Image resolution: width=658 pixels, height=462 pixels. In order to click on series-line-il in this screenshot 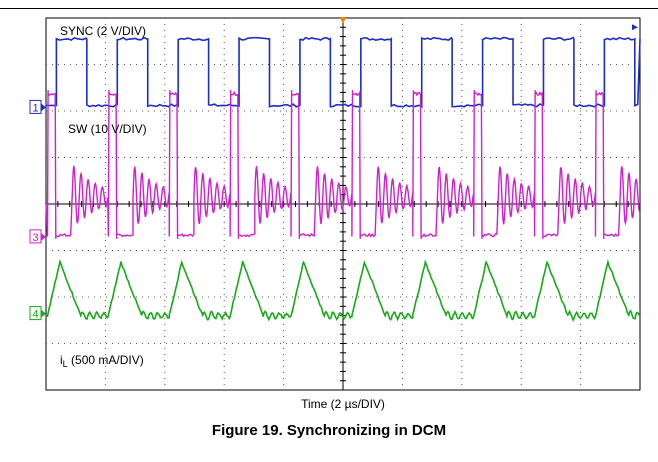, I will do `click(342, 290)`.